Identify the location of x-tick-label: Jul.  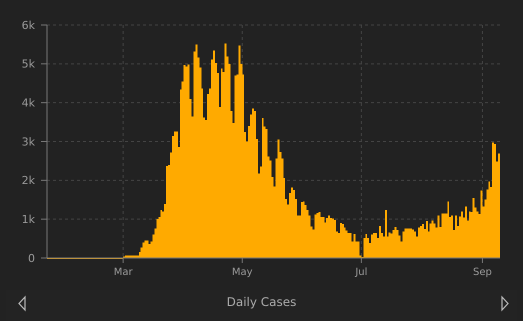
(361, 272).